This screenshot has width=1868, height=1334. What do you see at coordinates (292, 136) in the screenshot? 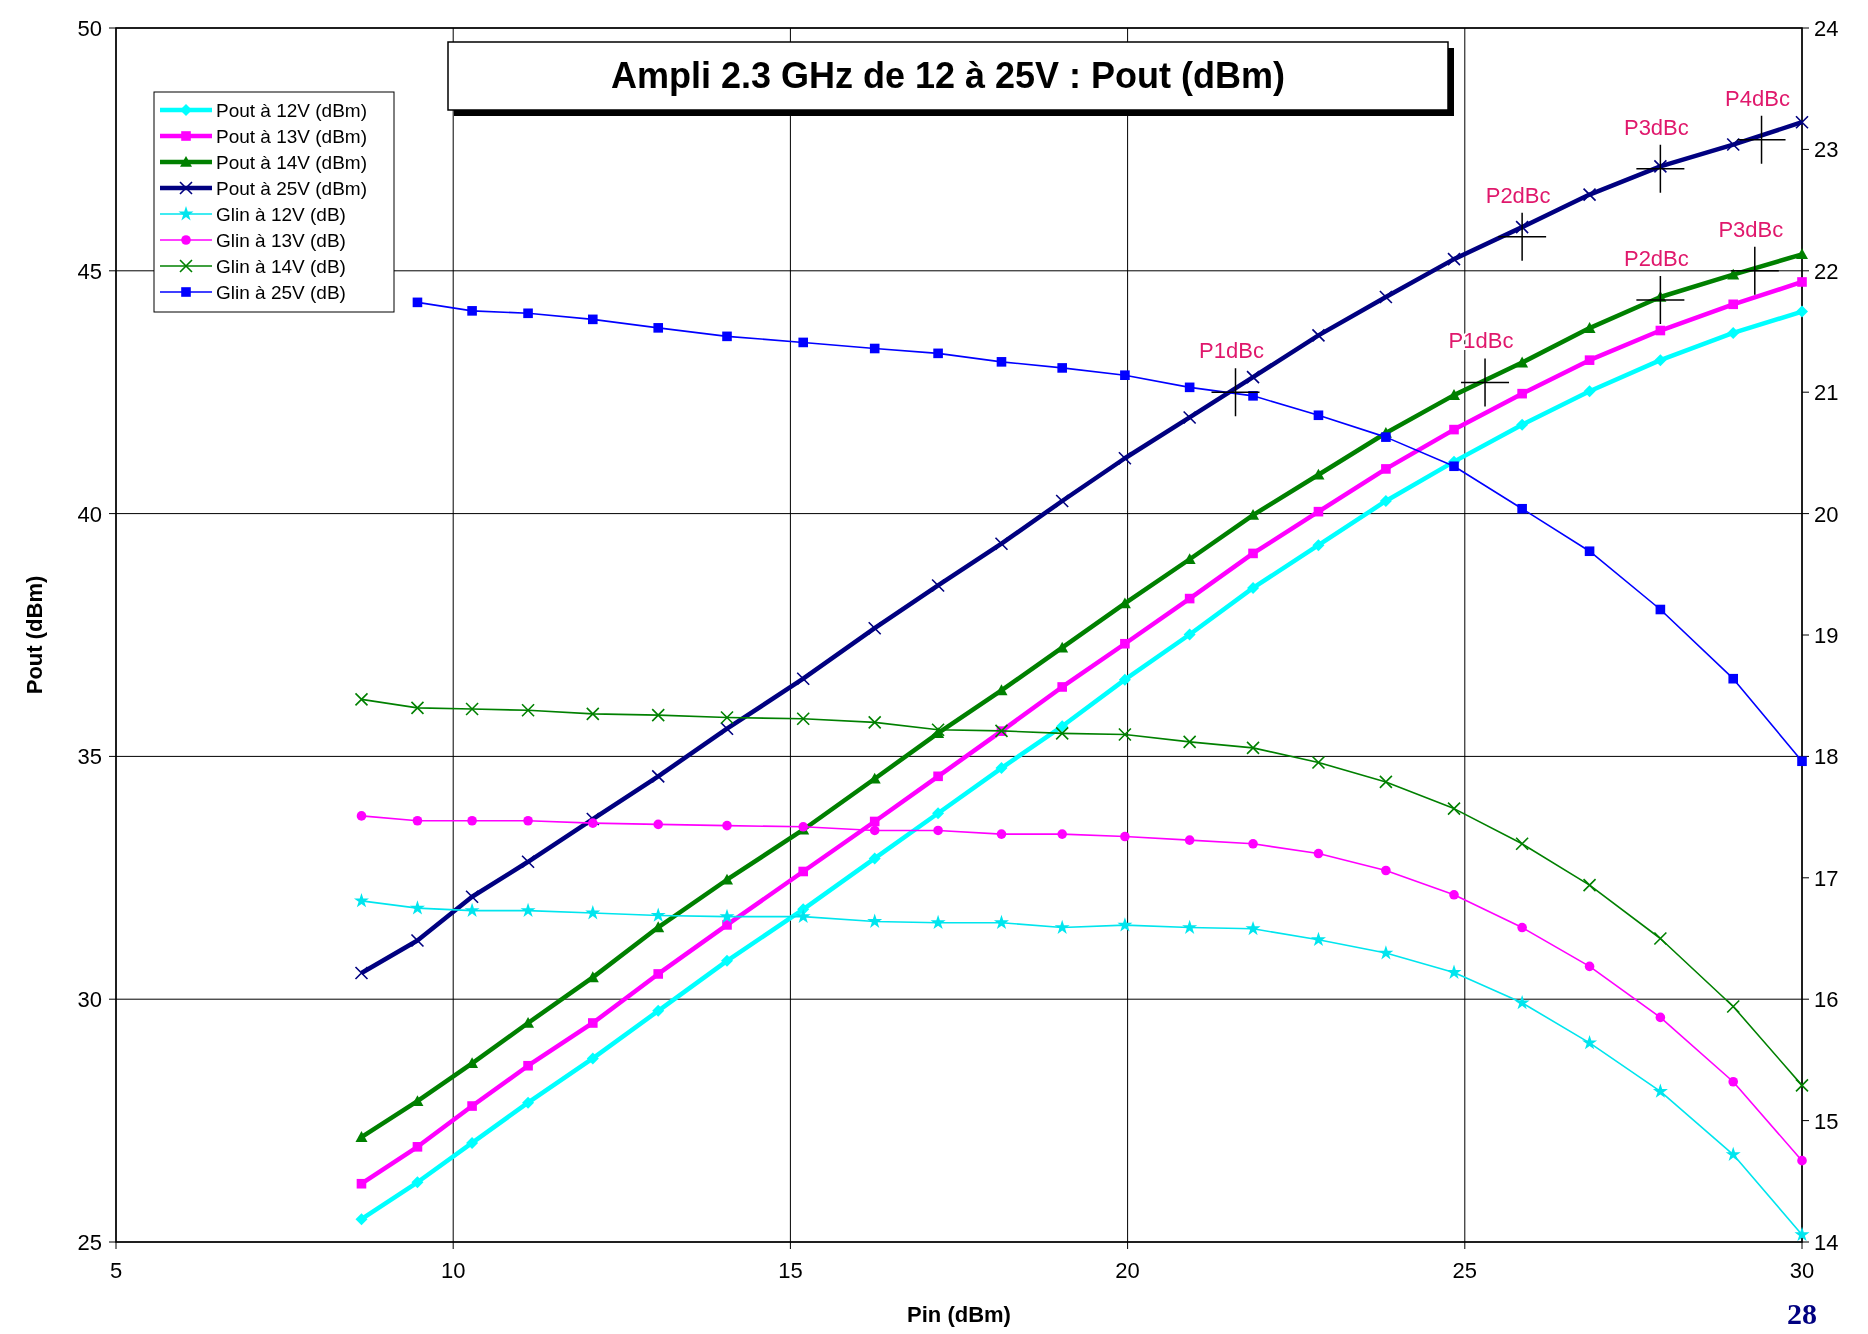
I see `legend-label: Pout à 13V (dBm)` at bounding box center [292, 136].